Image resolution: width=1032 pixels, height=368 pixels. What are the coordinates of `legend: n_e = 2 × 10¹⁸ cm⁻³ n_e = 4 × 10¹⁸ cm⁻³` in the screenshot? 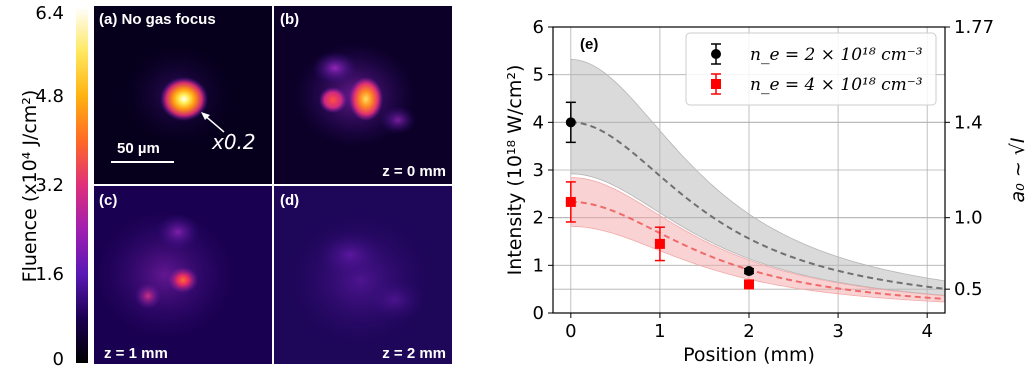 It's located at (811, 69).